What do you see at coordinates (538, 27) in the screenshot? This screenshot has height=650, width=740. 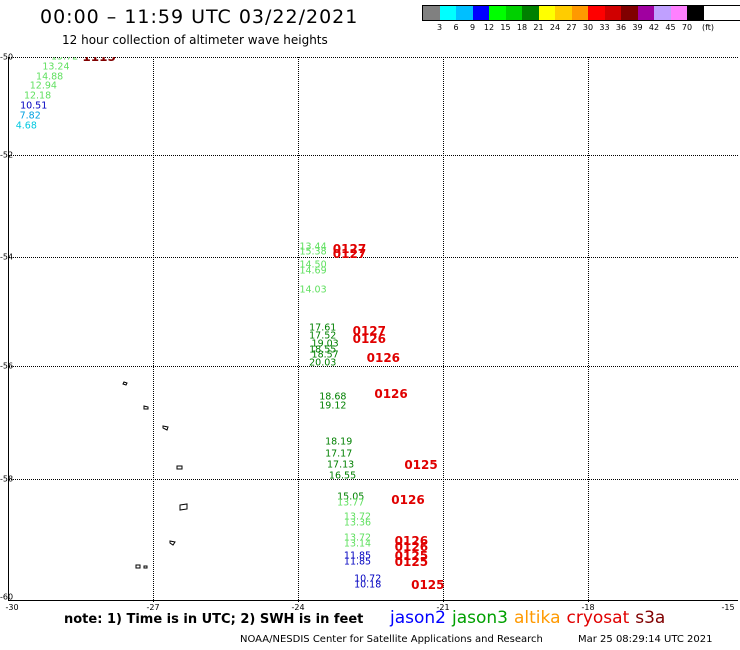 I see `legend-label: 21` at bounding box center [538, 27].